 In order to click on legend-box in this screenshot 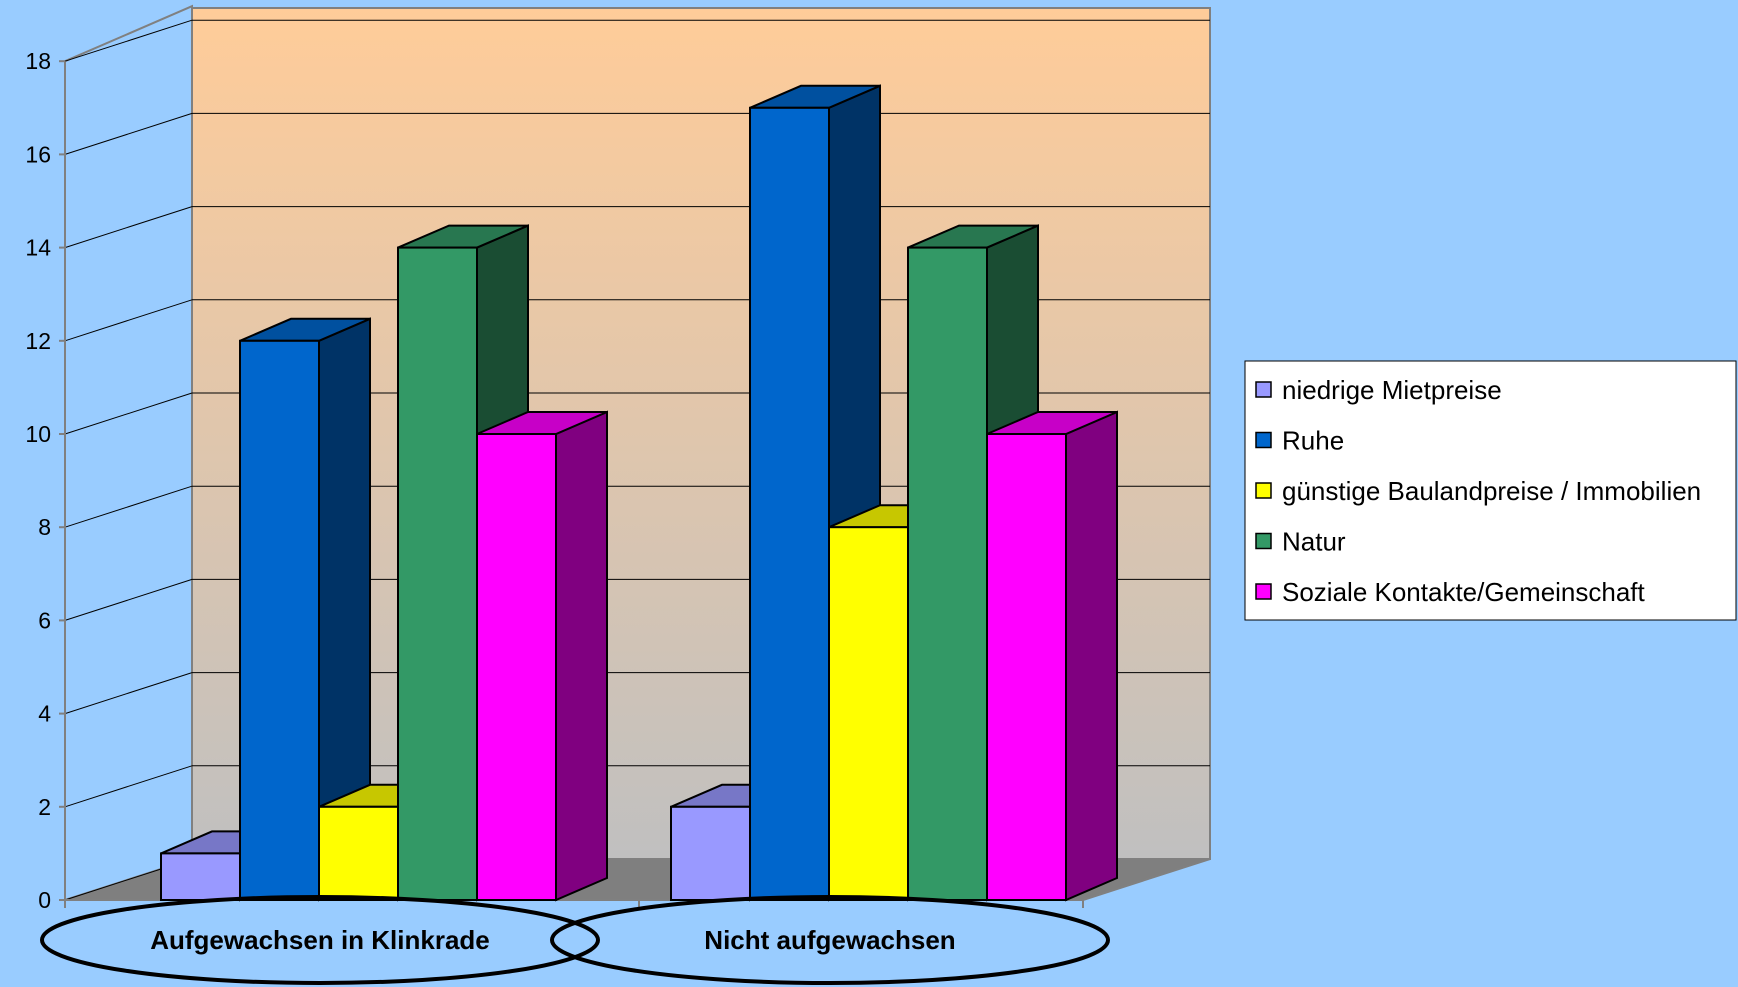, I will do `click(1490, 490)`.